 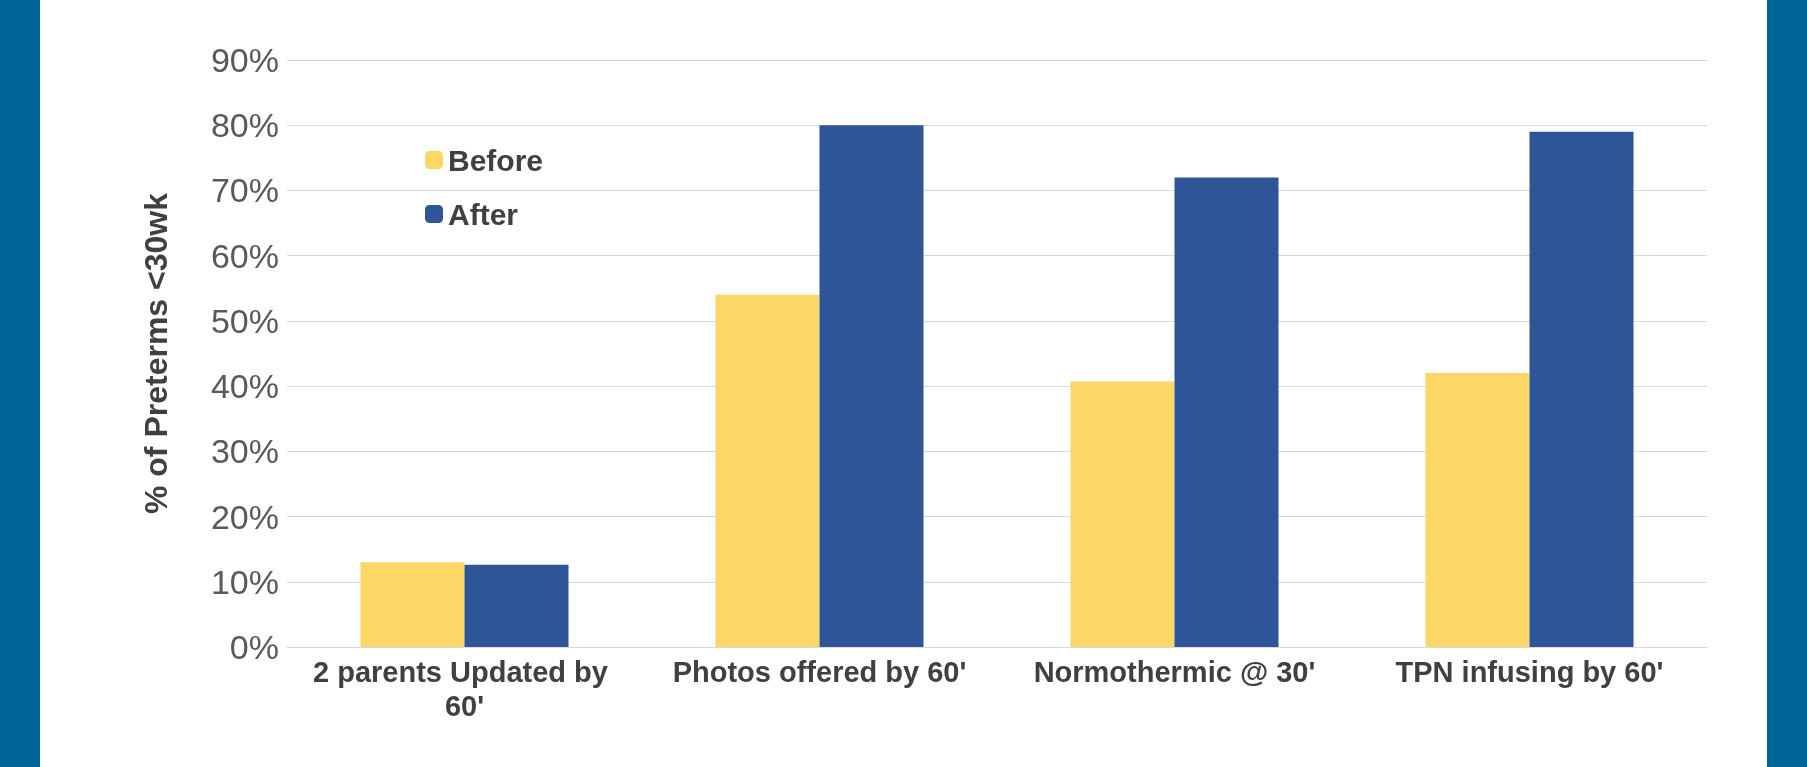 I want to click on y-axis-title: % of Preterms <30wk, so click(x=156, y=353).